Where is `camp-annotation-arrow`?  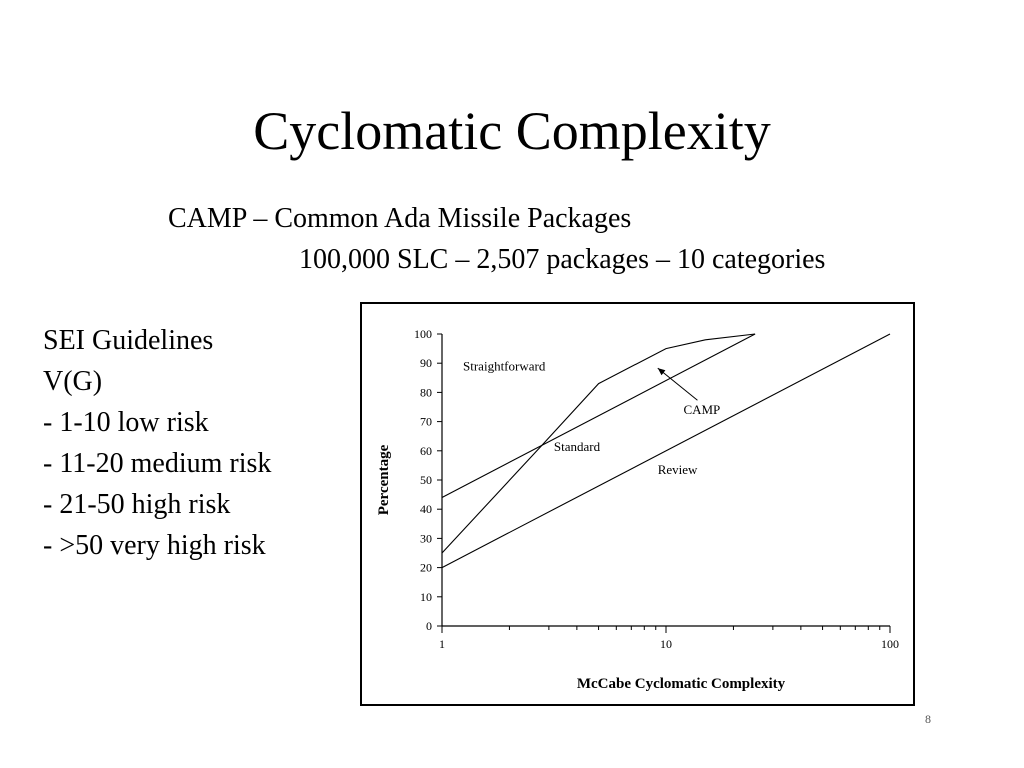 camp-annotation-arrow is located at coordinates (677, 384).